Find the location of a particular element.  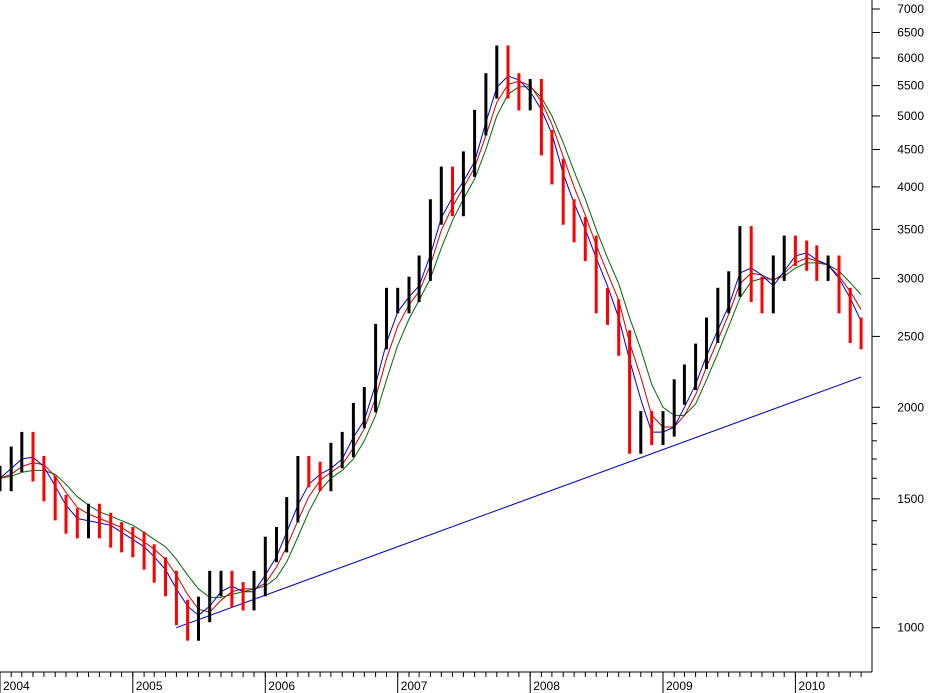

y-tick-label: 2000 is located at coordinates (910, 407).